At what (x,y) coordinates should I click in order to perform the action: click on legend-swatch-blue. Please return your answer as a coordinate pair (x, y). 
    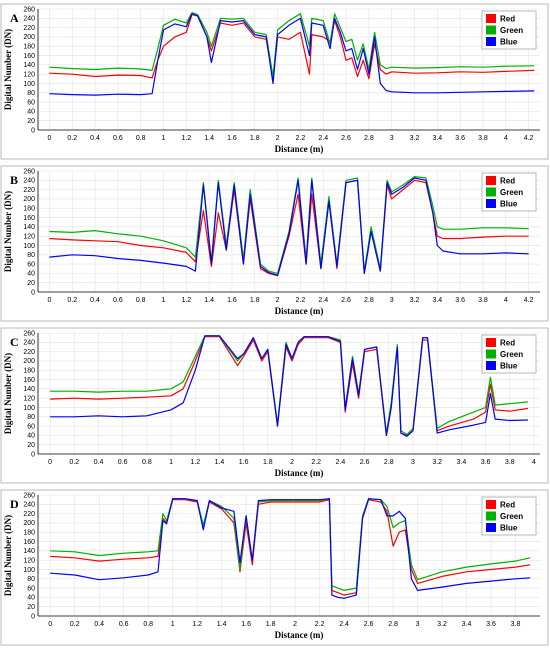
    Looking at the image, I should click on (491, 527).